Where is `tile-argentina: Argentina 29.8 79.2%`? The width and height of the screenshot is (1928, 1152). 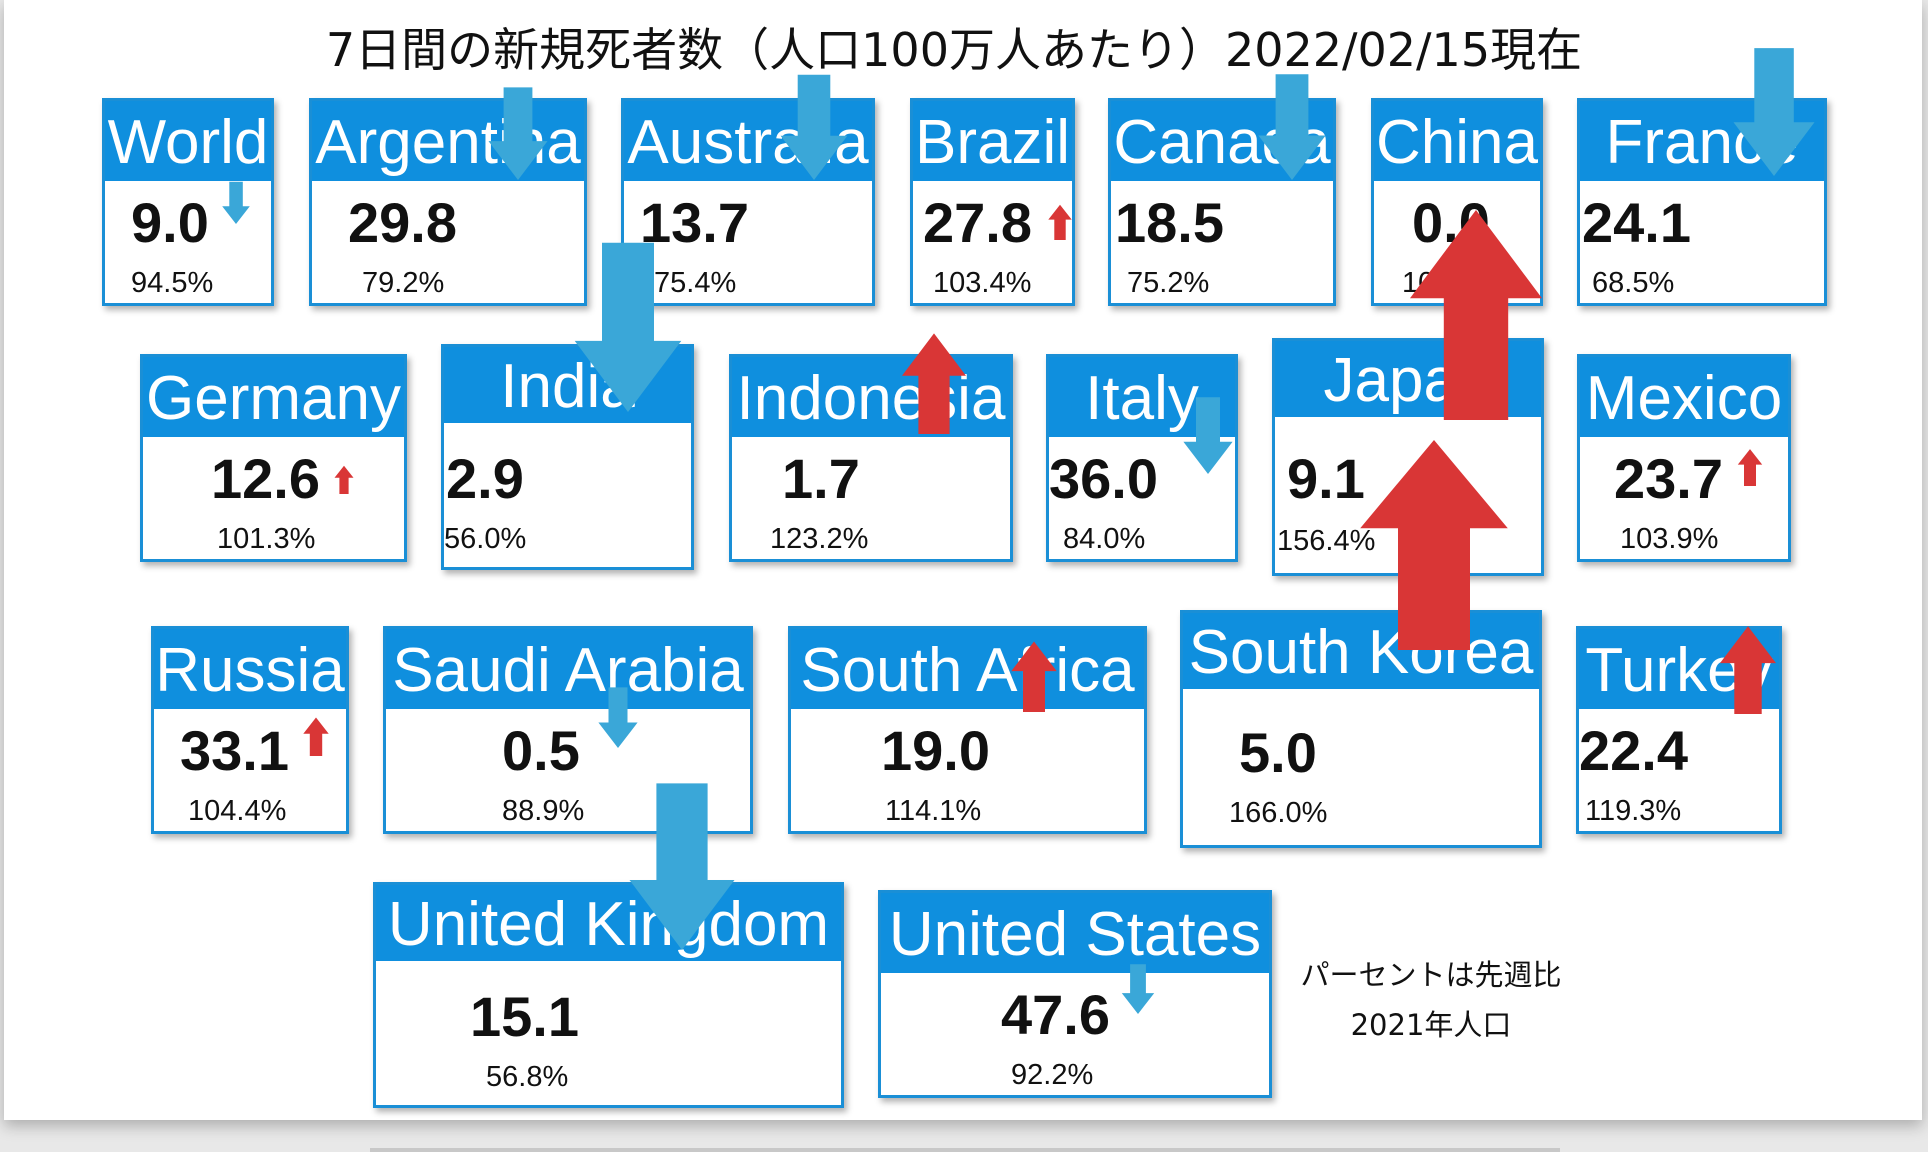
tile-argentina: Argentina 29.8 79.2% is located at coordinates (448, 202).